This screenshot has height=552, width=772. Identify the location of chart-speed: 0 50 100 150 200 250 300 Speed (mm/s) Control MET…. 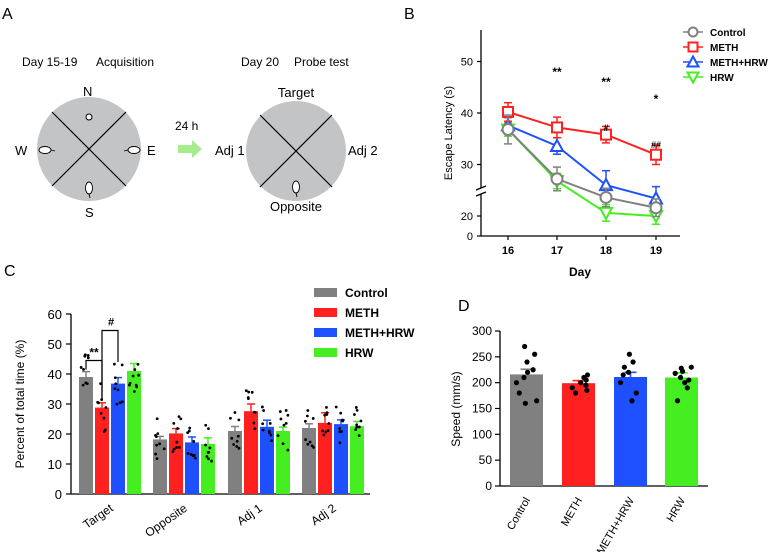
(578, 438).